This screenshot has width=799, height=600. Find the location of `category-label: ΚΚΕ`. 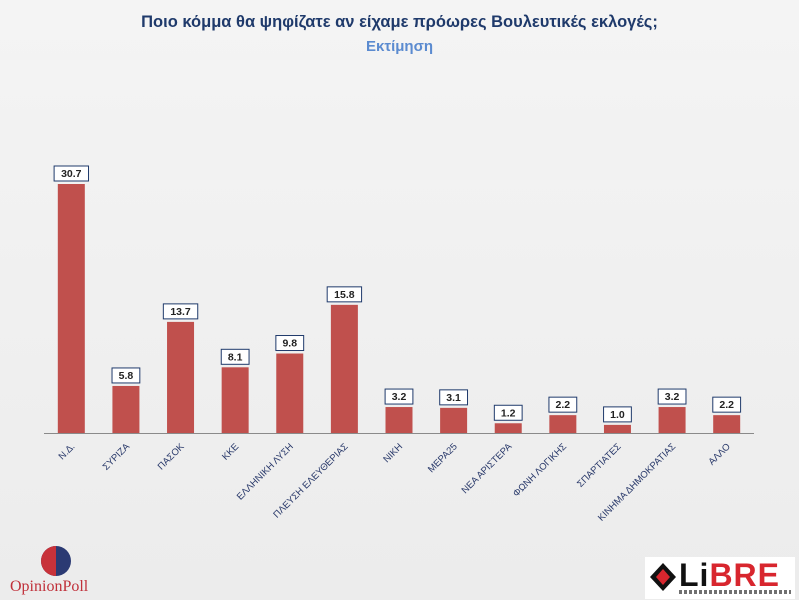

category-label: ΚΚΕ is located at coordinates (230, 451).